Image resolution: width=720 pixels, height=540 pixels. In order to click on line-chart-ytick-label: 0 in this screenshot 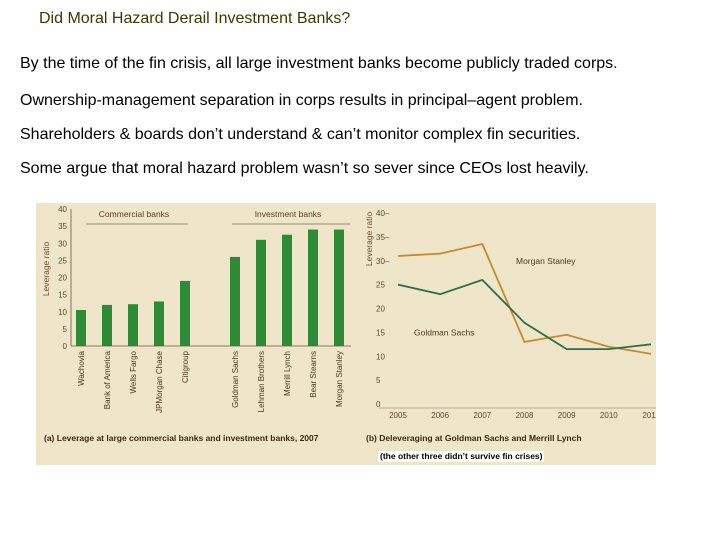, I will do `click(378, 404)`.